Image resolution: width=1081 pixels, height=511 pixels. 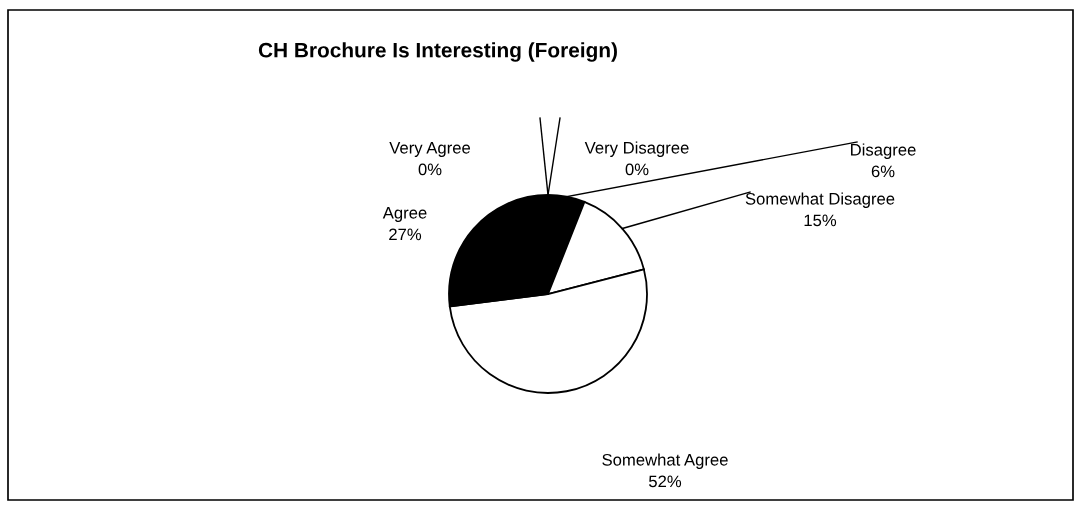 What do you see at coordinates (636, 149) in the screenshot?
I see `category-label: Very Disagree` at bounding box center [636, 149].